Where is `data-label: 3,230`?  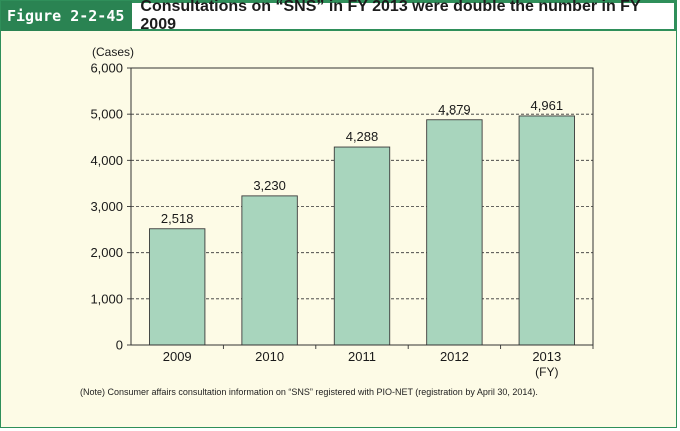 data-label: 3,230 is located at coordinates (269, 185).